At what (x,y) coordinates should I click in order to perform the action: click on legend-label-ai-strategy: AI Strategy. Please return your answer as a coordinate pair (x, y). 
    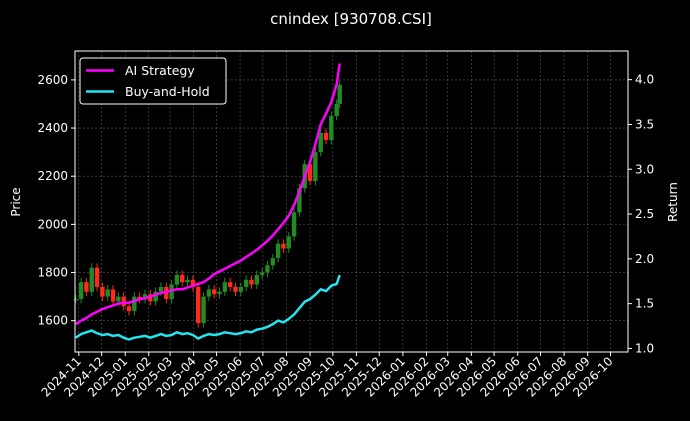
    Looking at the image, I should click on (160, 70).